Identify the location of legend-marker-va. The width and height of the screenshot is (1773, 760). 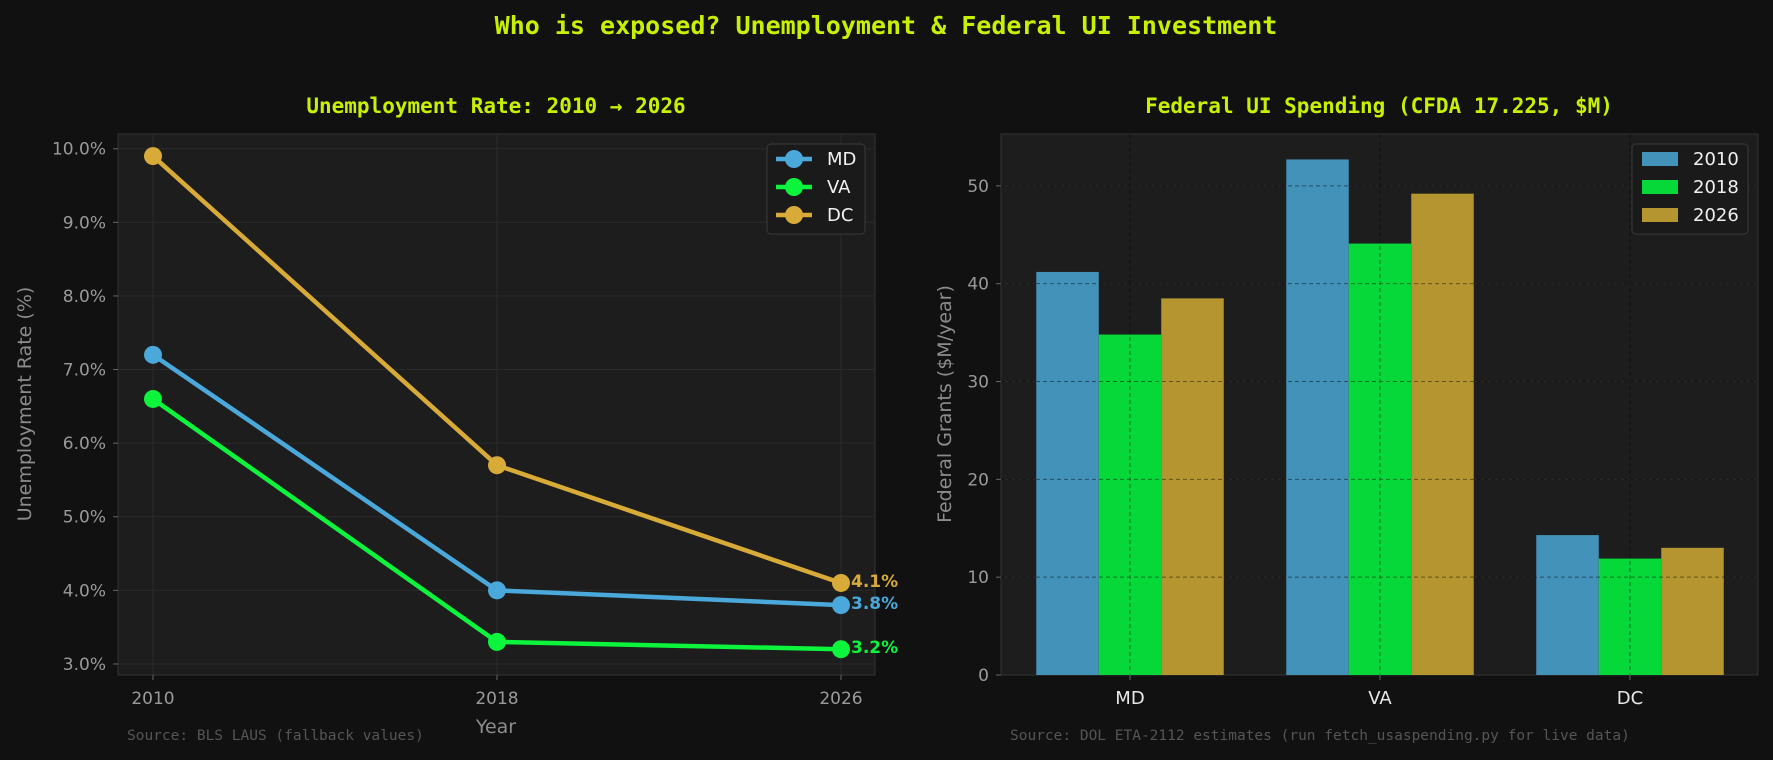
(794, 187).